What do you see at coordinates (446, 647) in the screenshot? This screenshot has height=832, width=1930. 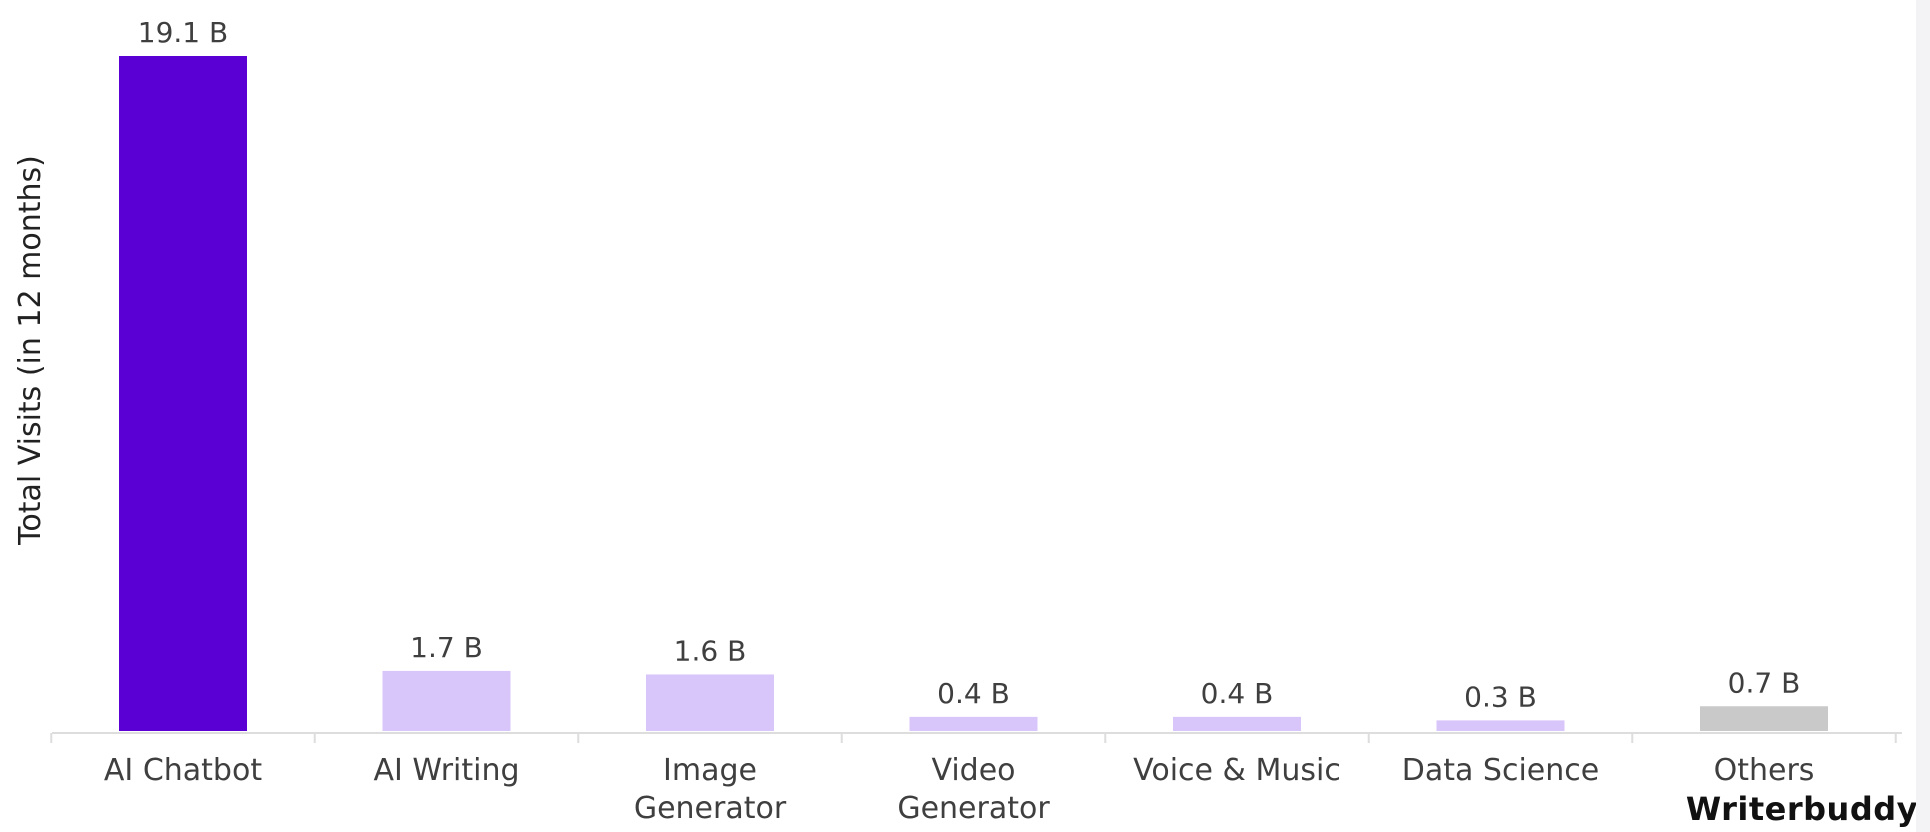 I see `bar-value-label: 1.7 B` at bounding box center [446, 647].